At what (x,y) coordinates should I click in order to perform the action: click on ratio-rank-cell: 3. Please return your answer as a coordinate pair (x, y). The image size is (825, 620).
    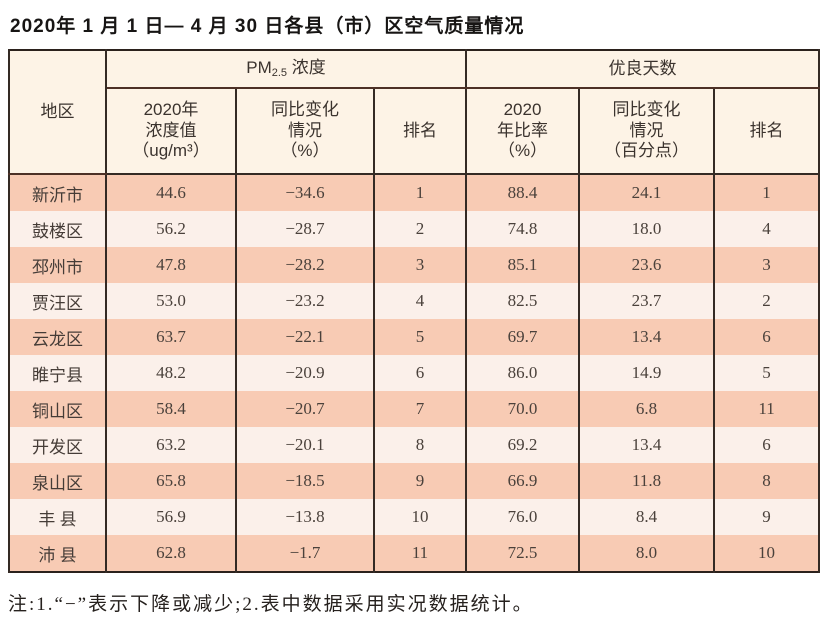
    Looking at the image, I should click on (767, 265).